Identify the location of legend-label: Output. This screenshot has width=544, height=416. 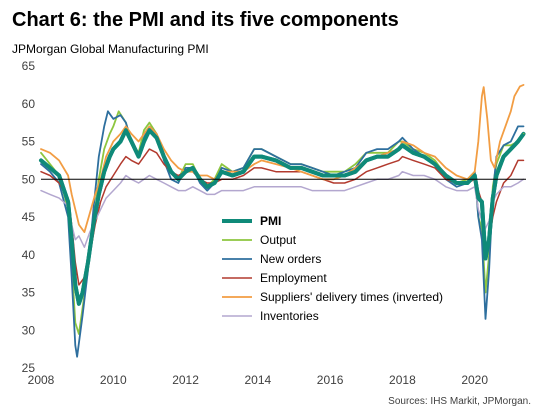
(278, 240).